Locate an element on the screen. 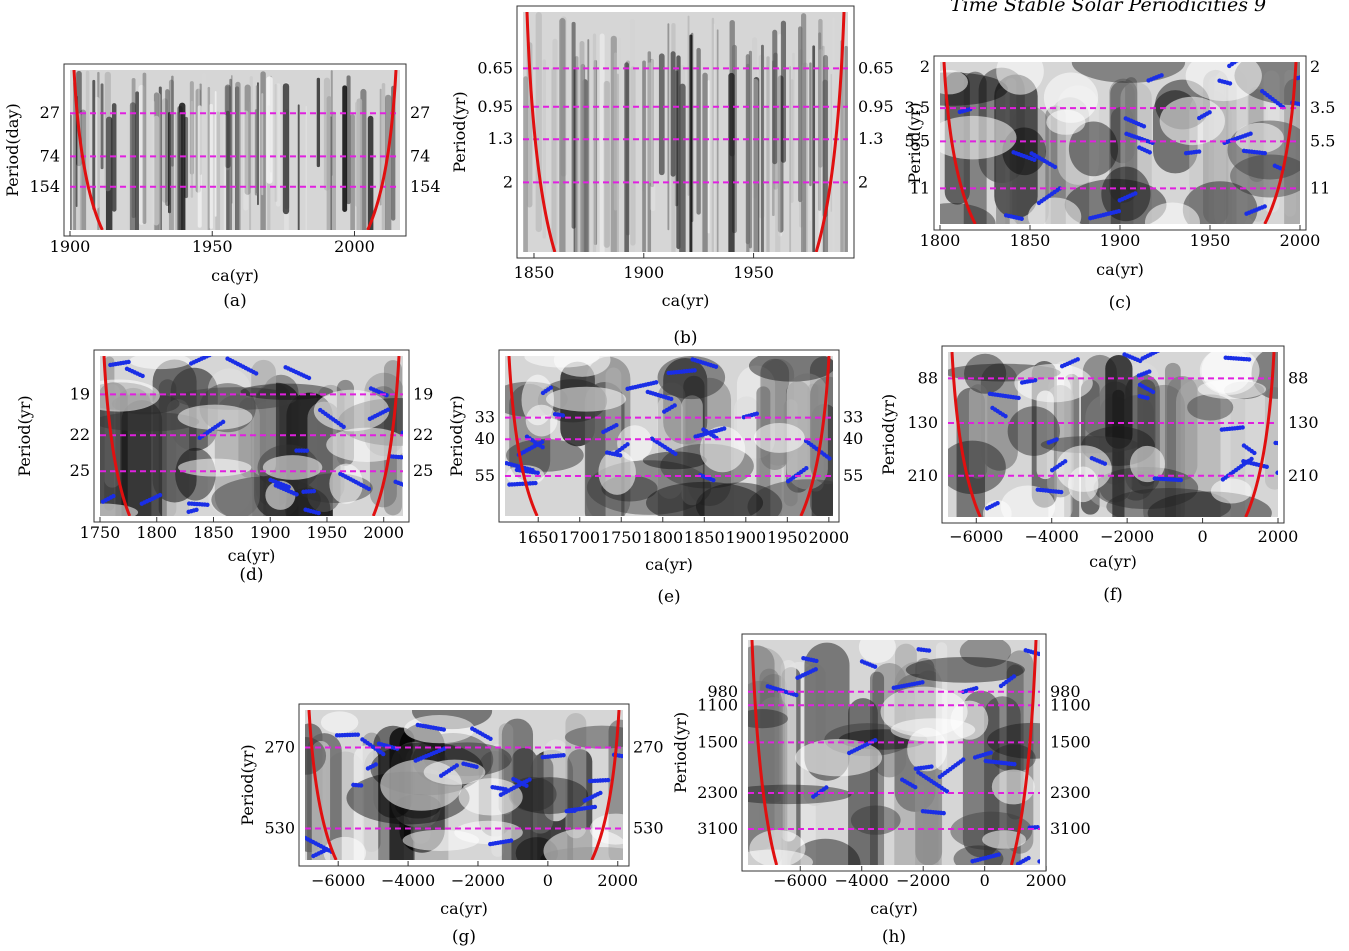 This screenshot has height=951, width=1349. heatmap-d is located at coordinates (258, 433).